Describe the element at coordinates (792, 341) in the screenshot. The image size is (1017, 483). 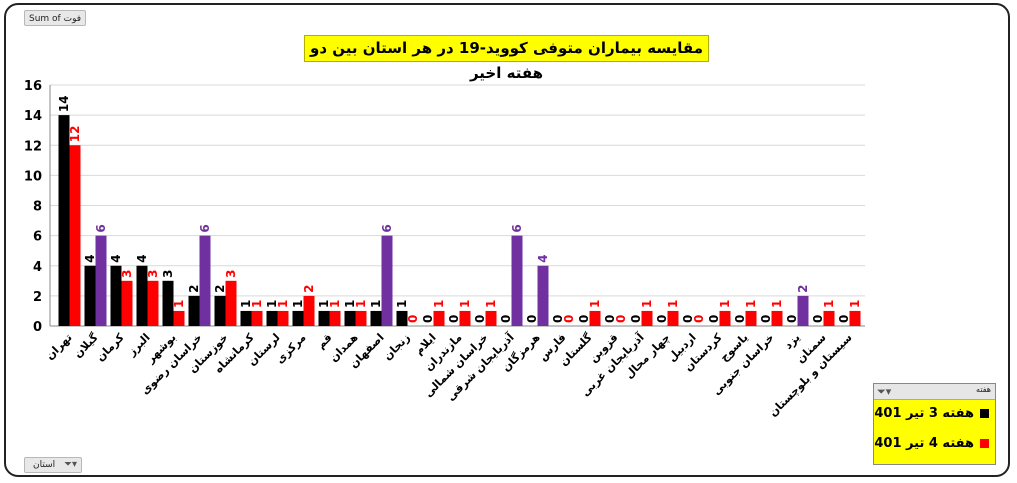
I see `x-tick-label: یزد` at that location.